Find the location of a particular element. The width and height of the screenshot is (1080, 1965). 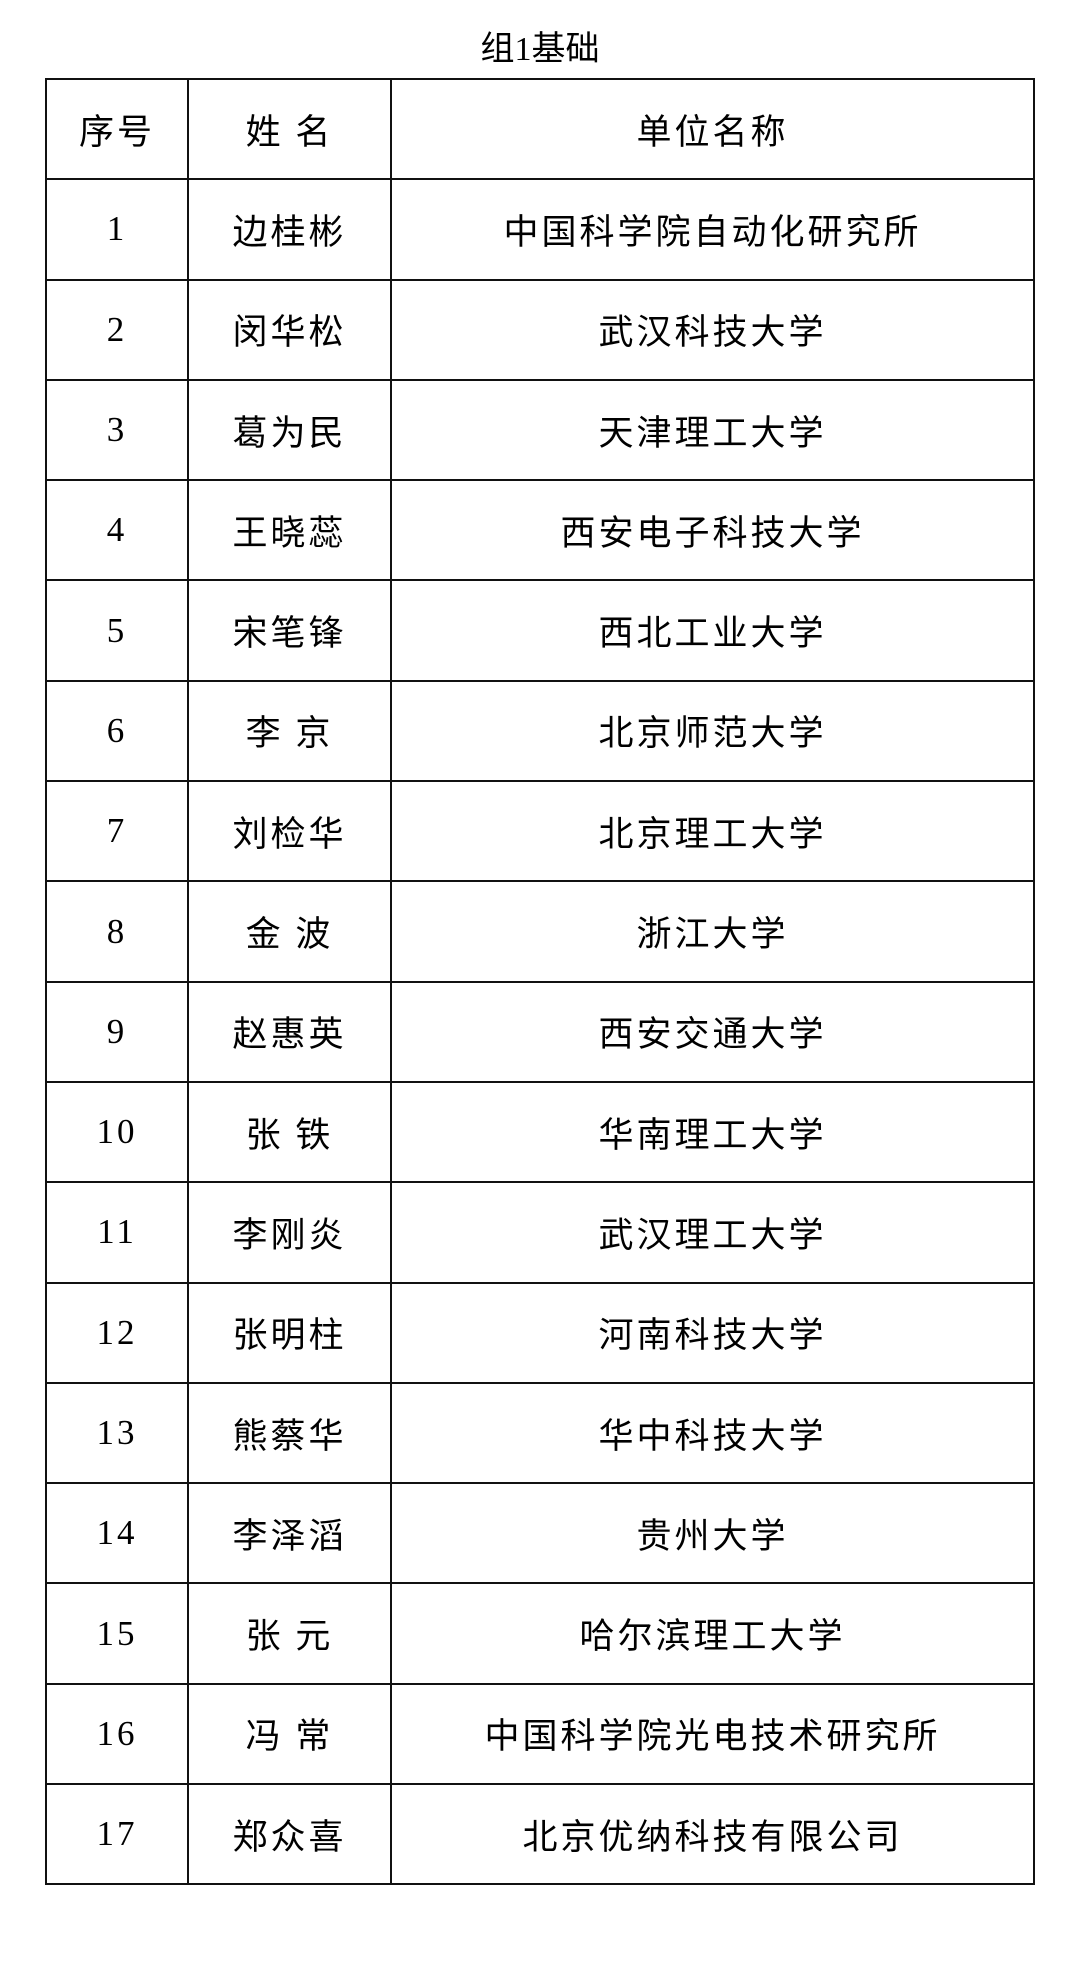

cell-unit: 北京理工大学 is located at coordinates (712, 831).